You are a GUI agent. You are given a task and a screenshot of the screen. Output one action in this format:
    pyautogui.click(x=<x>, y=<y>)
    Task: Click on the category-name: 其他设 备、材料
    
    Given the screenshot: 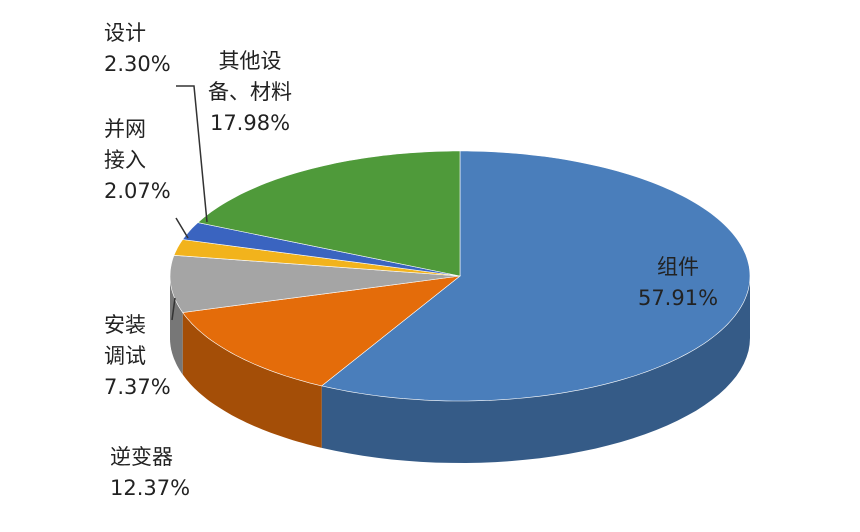 What is the action you would take?
    pyautogui.click(x=250, y=76)
    